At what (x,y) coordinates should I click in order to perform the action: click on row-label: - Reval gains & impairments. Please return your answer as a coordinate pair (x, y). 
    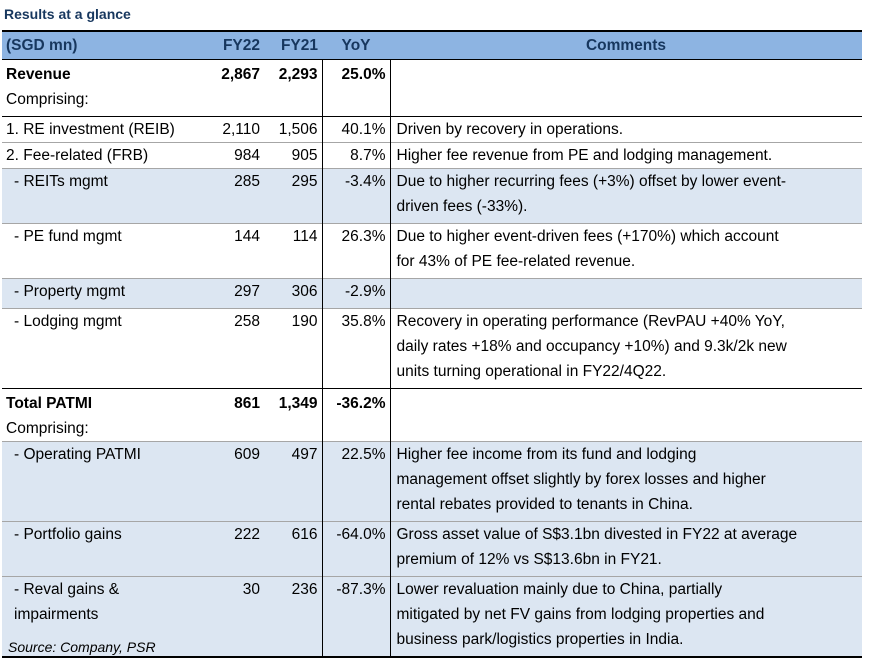
    Looking at the image, I should click on (104, 617).